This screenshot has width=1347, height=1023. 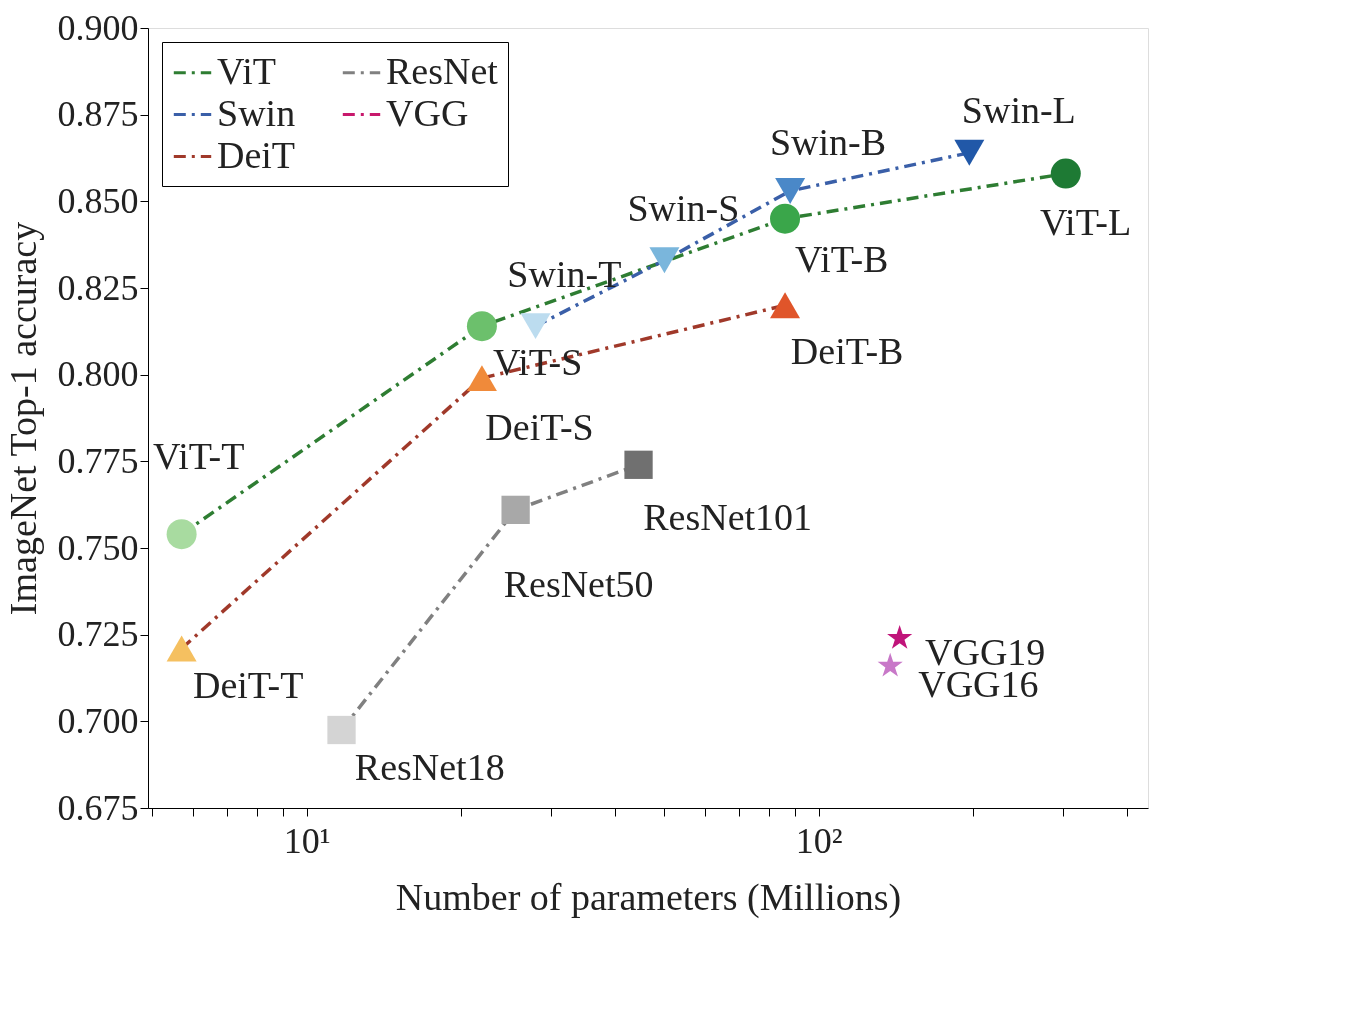 I want to click on y-tick-label: 0.850, so click(x=98, y=200).